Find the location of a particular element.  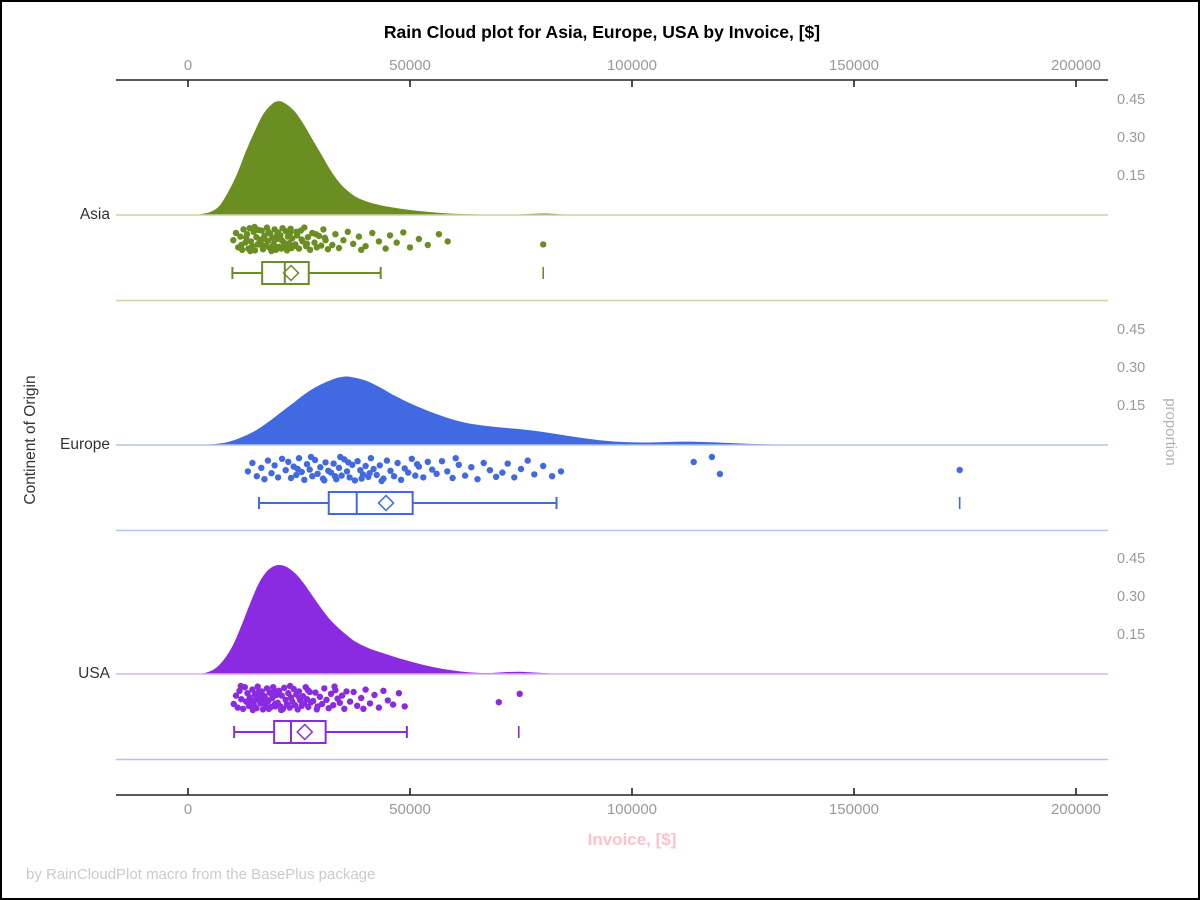

proportion-tick-label-usa: 0.45 is located at coordinates (1131, 559).